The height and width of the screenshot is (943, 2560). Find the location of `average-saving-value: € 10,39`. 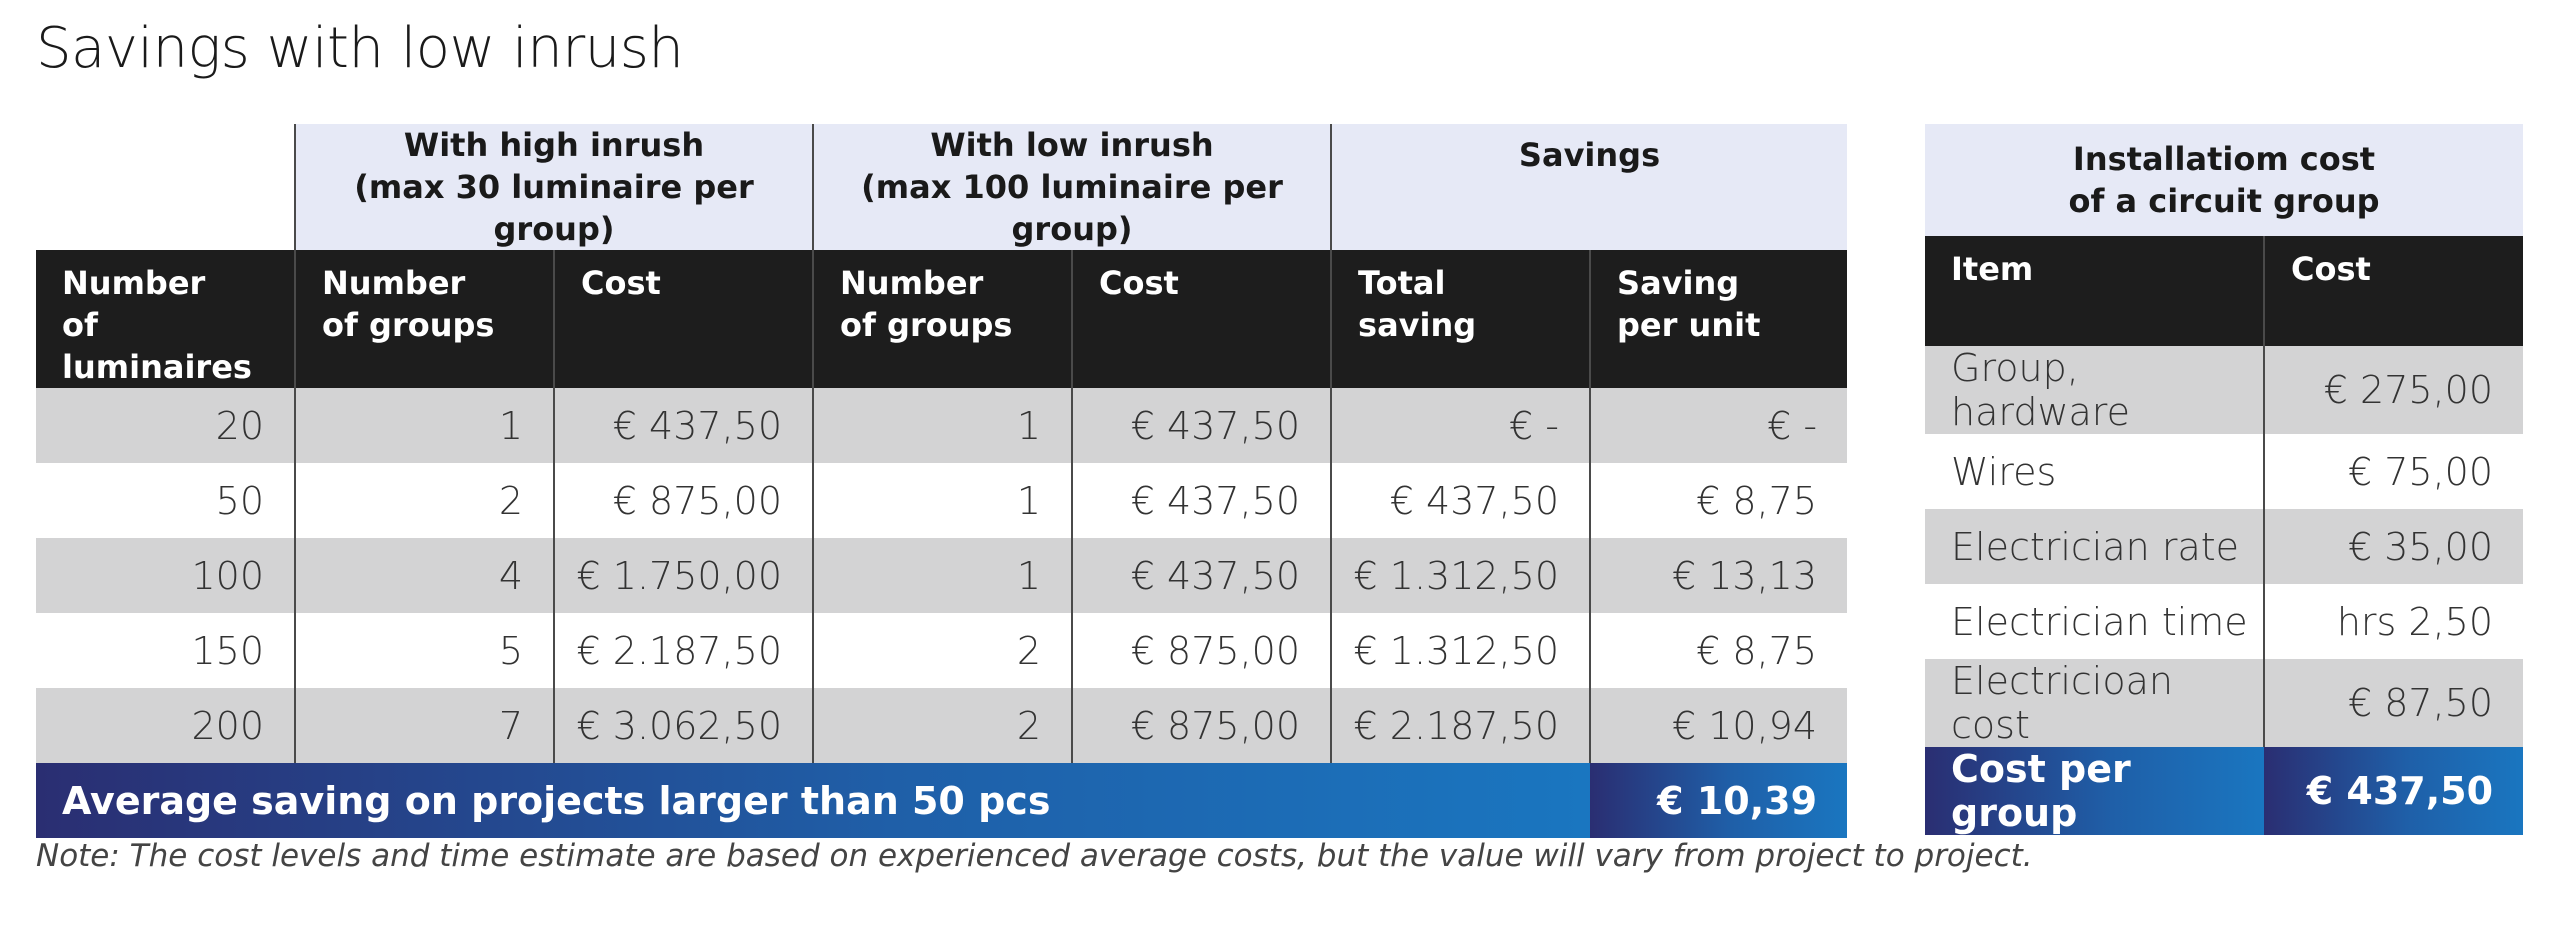

average-saving-value: € 10,39 is located at coordinates (1719, 800).